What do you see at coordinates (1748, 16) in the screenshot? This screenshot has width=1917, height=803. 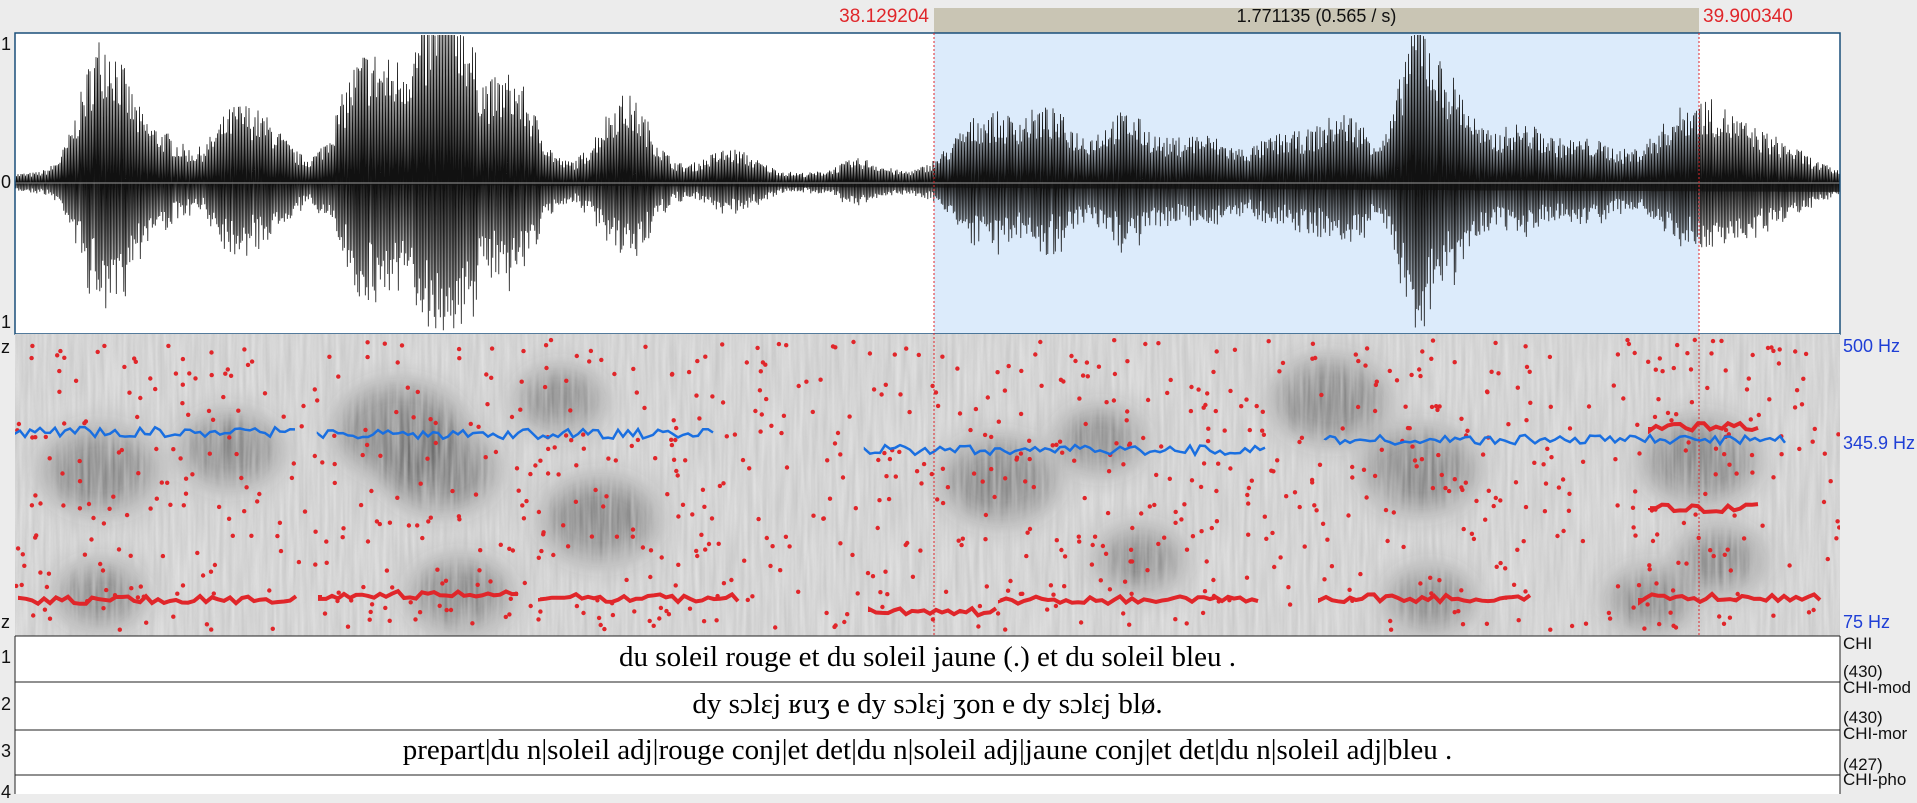 I see `selection-end: 39.900340` at bounding box center [1748, 16].